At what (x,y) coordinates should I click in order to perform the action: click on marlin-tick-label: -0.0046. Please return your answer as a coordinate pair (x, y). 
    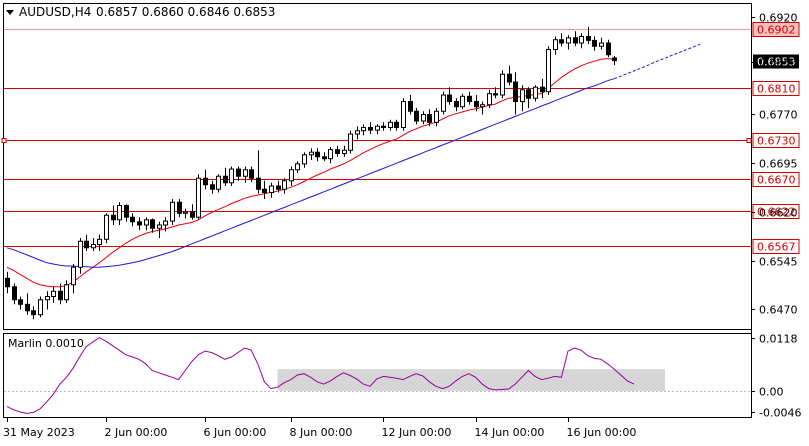
    Looking at the image, I should click on (780, 413).